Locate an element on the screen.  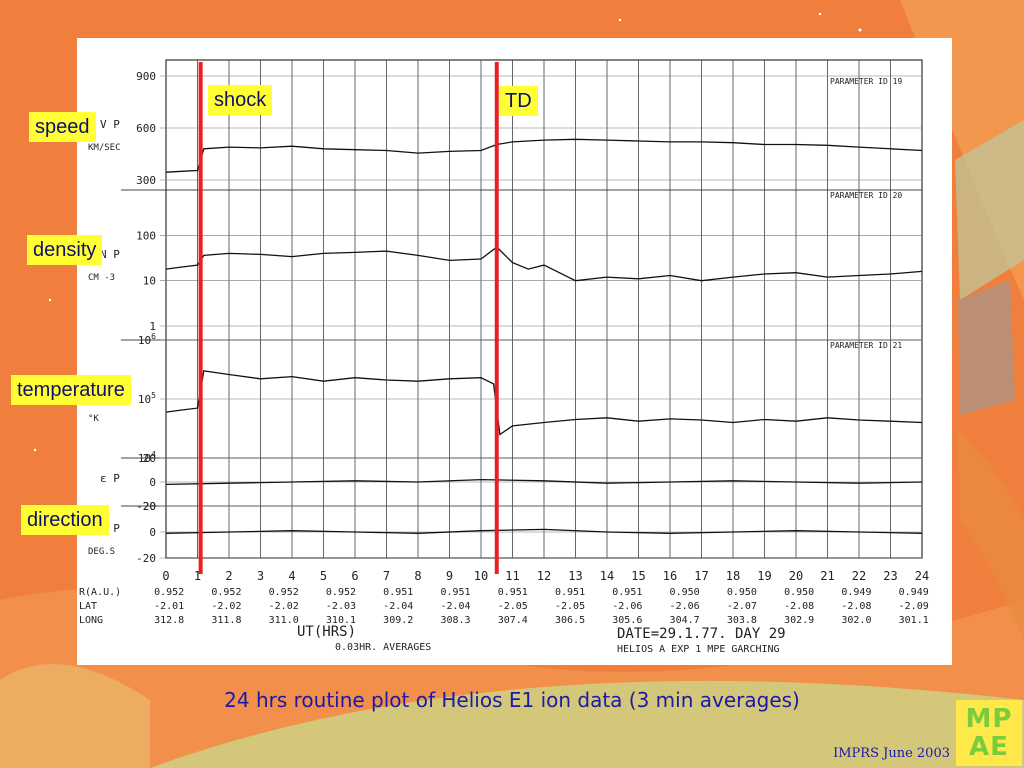
panel-symbol: N P is located at coordinates (110, 254).